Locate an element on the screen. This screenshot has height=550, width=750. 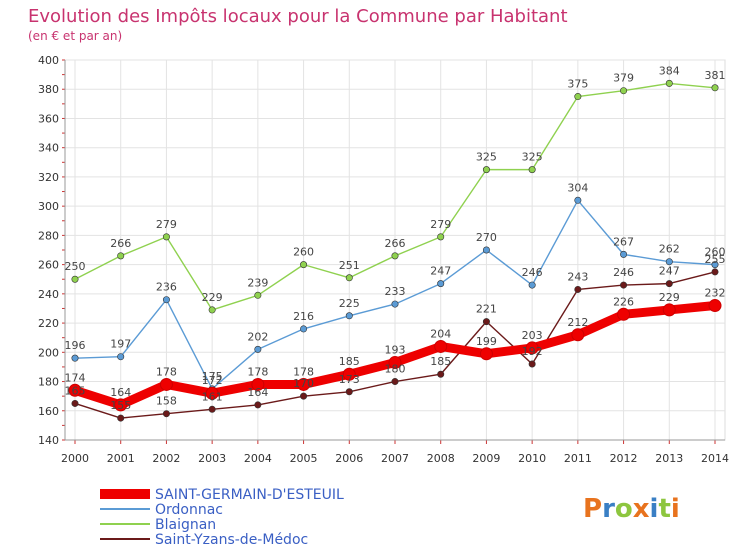
data-label: 196 is located at coordinates (75, 345).